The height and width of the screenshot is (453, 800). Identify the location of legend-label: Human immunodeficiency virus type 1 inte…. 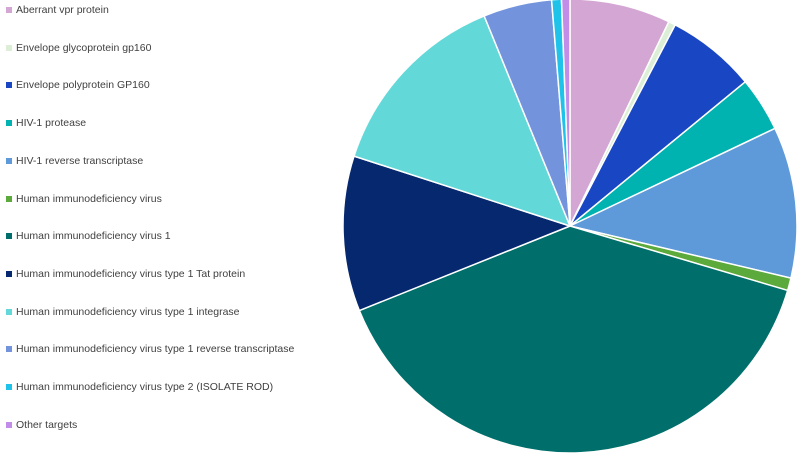
(128, 311).